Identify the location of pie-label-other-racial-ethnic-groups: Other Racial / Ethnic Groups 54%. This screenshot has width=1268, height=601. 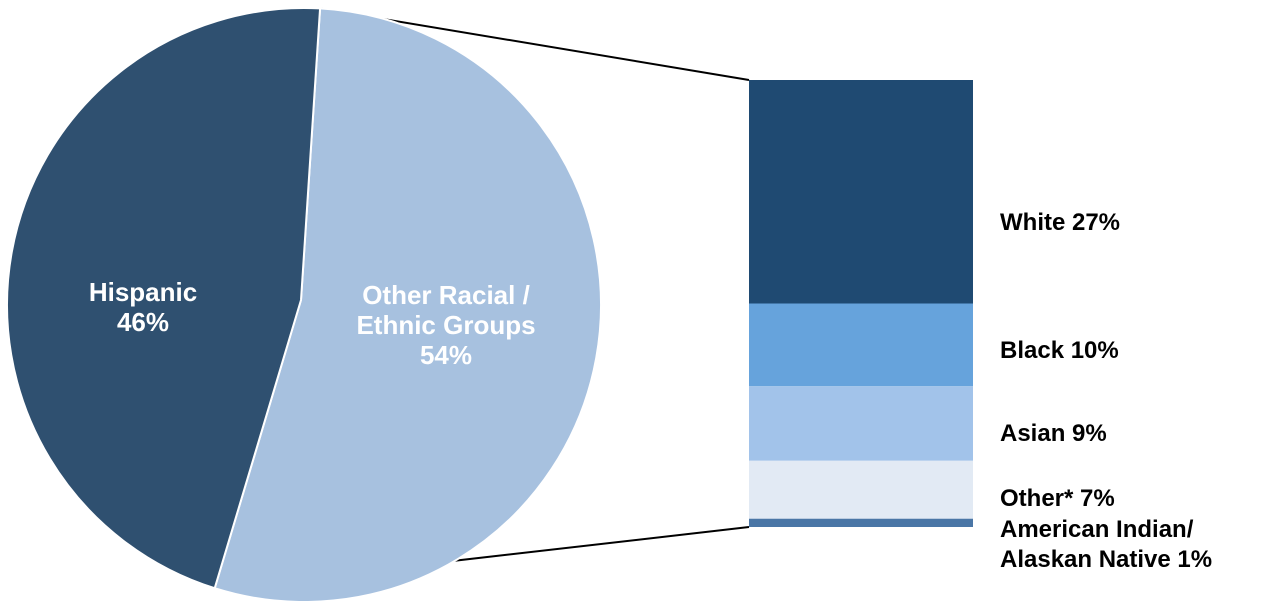
(445, 325).